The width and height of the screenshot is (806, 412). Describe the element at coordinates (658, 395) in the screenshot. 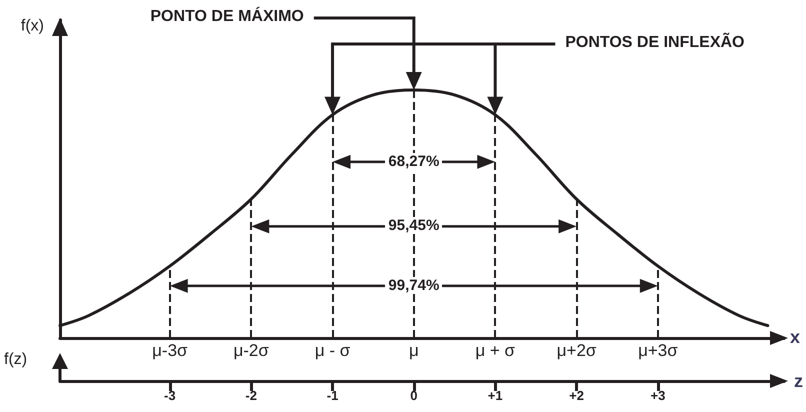

I see `x-tick-label: +3` at that location.